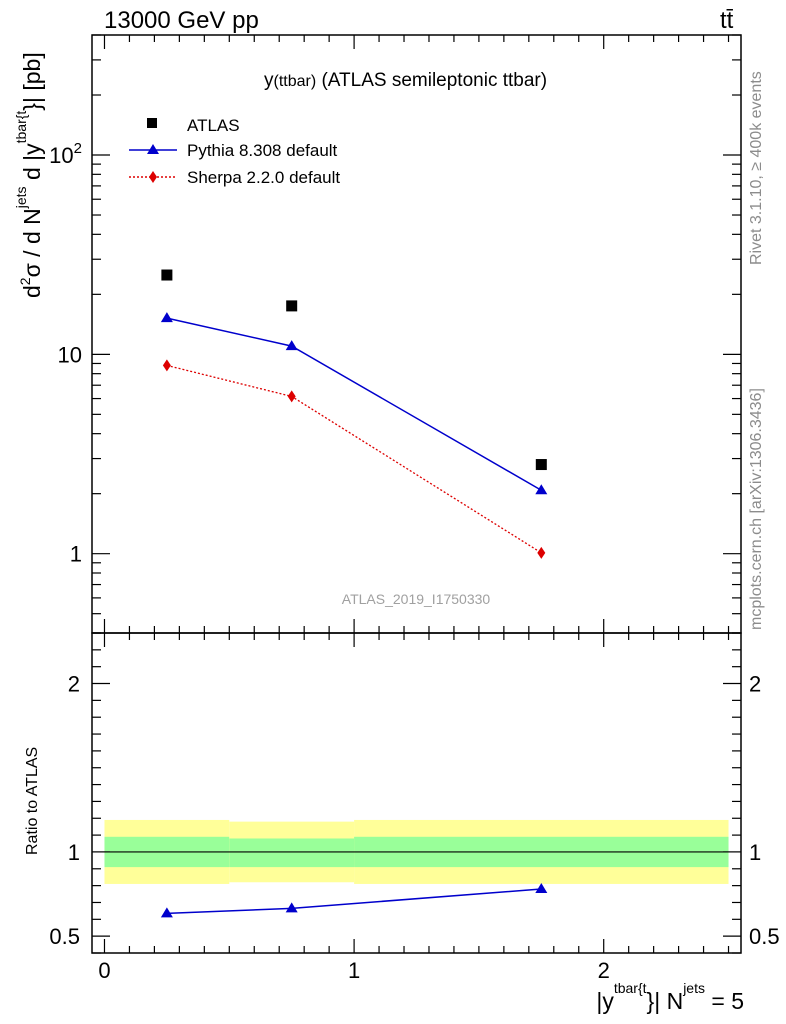 The height and width of the screenshot is (1024, 786). What do you see at coordinates (756, 509) in the screenshot?
I see `source-label: mcplots.cern.ch [arXiv:1306.3436]` at bounding box center [756, 509].